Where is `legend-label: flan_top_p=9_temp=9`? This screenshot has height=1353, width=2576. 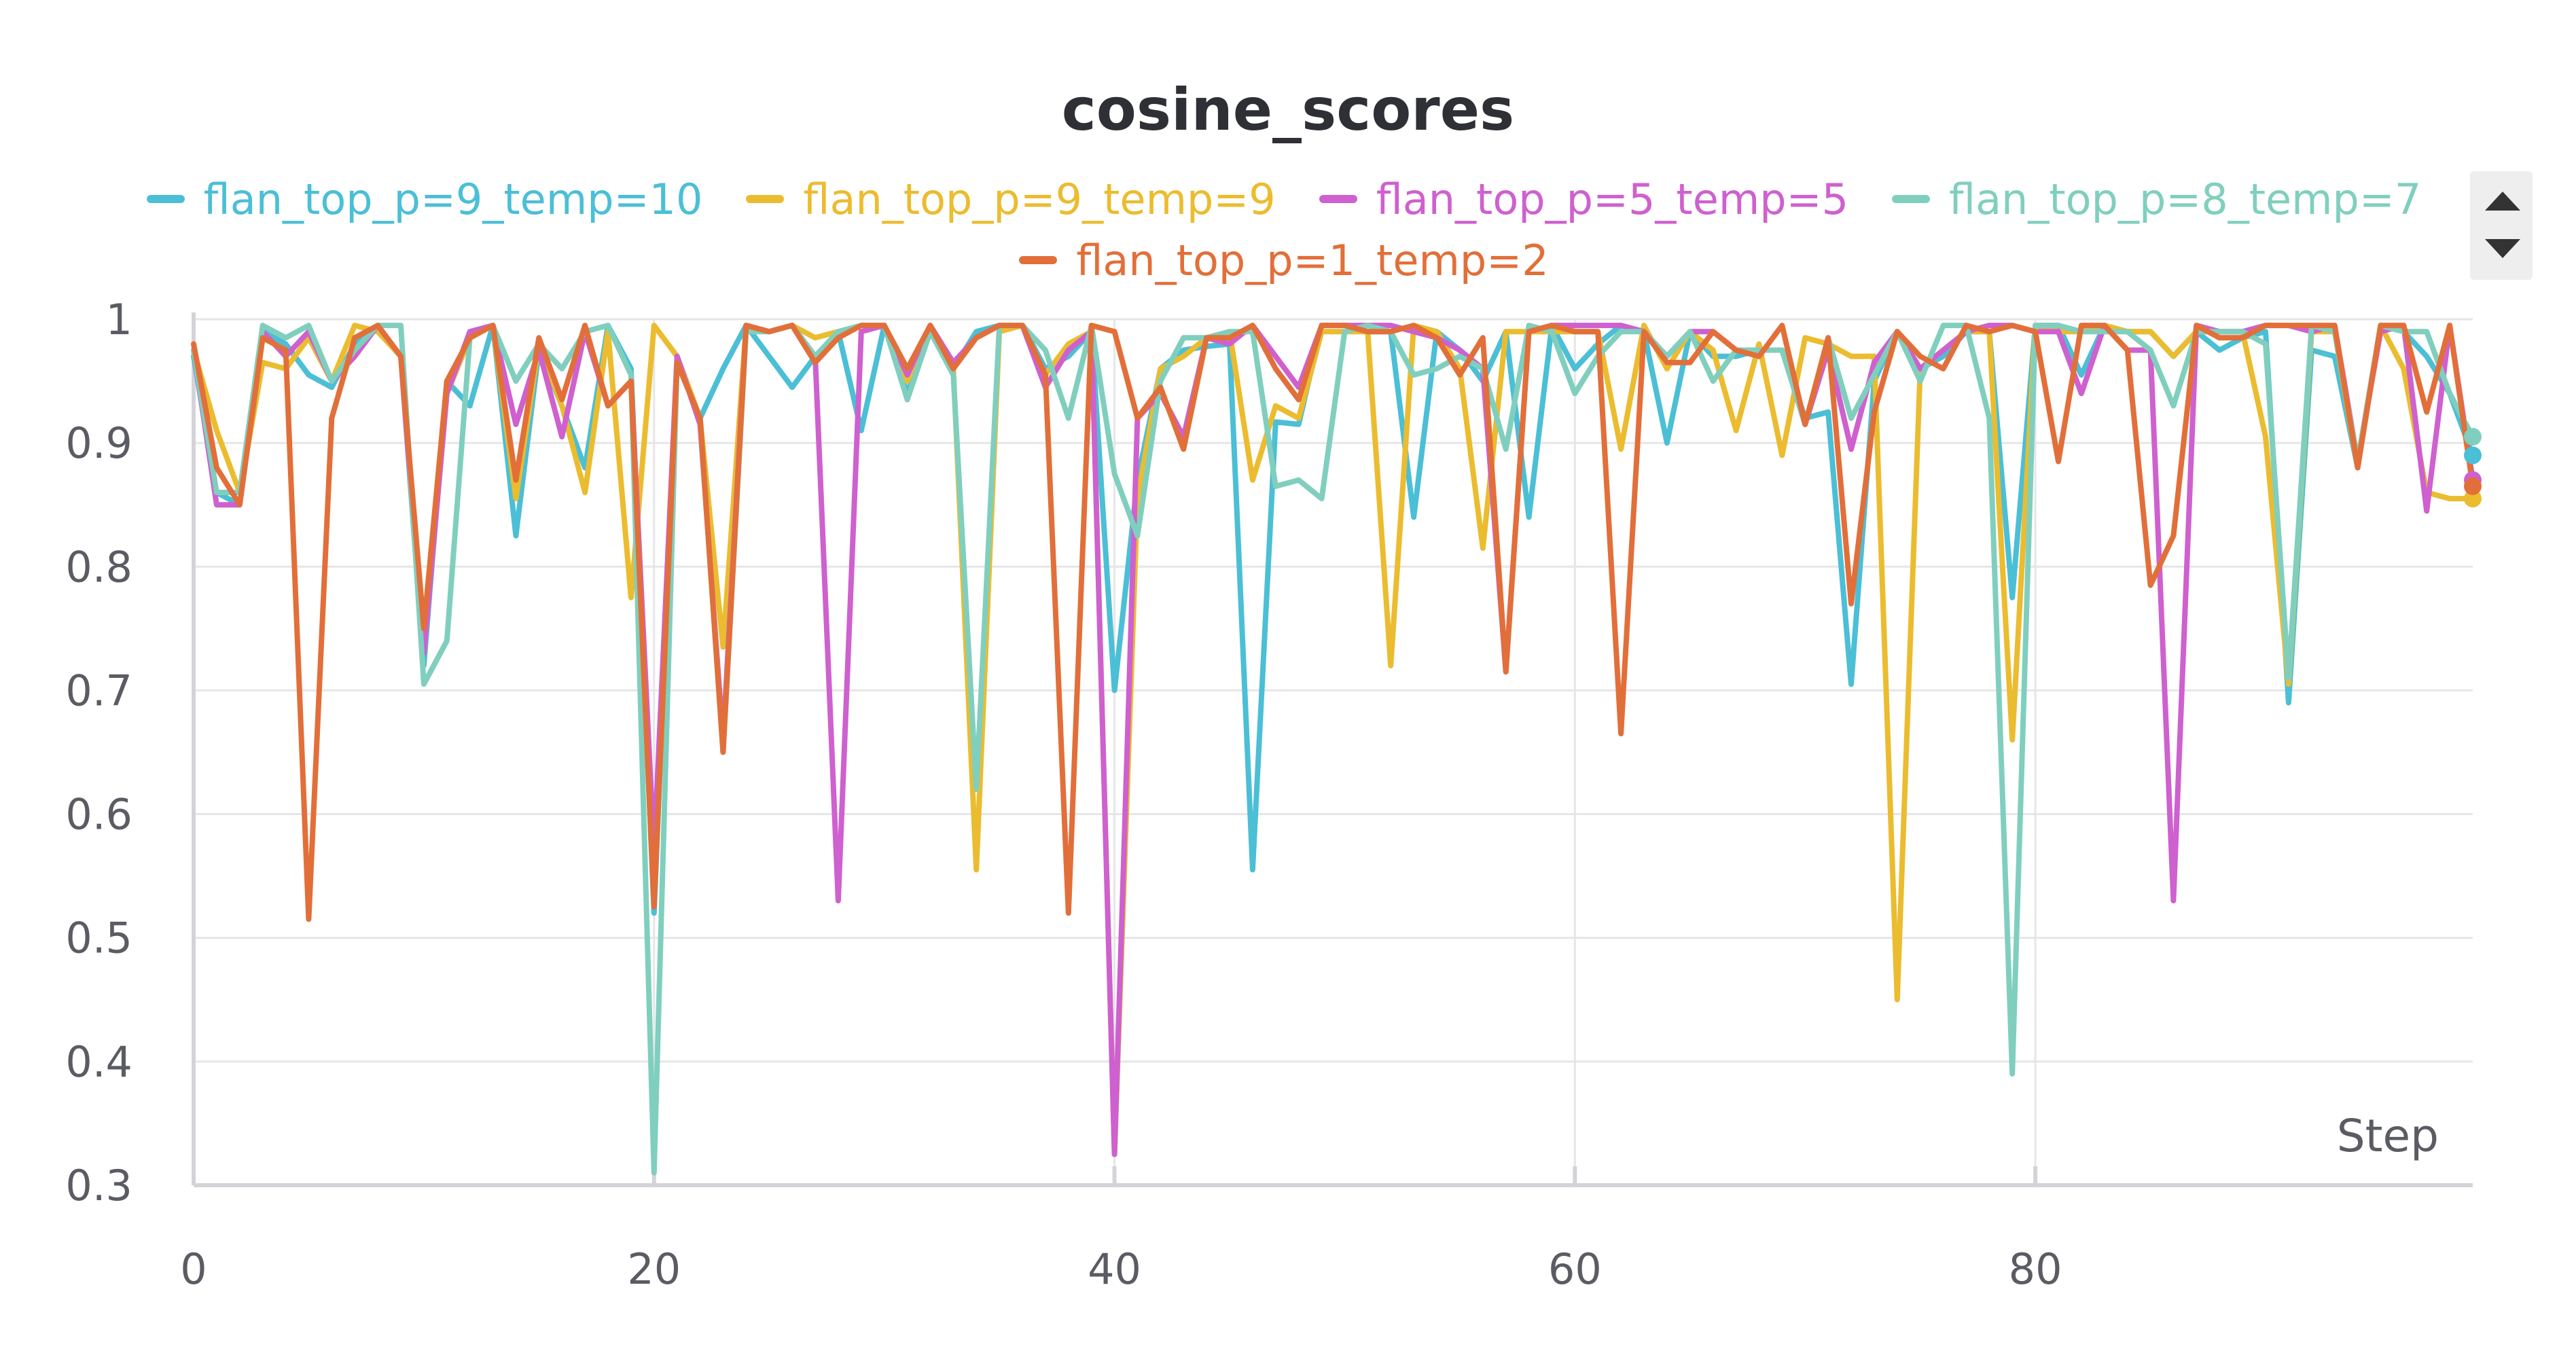 legend-label: flan_top_p=9_temp=9 is located at coordinates (1039, 199).